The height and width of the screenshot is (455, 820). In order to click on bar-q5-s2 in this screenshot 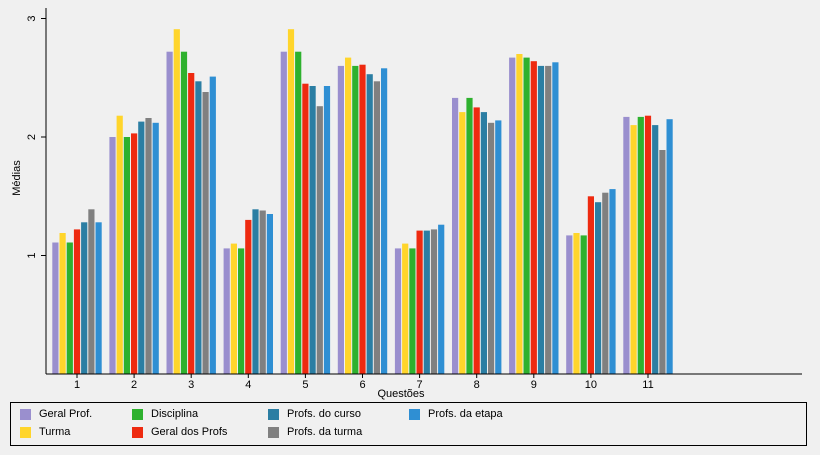, I will do `click(291, 201)`.